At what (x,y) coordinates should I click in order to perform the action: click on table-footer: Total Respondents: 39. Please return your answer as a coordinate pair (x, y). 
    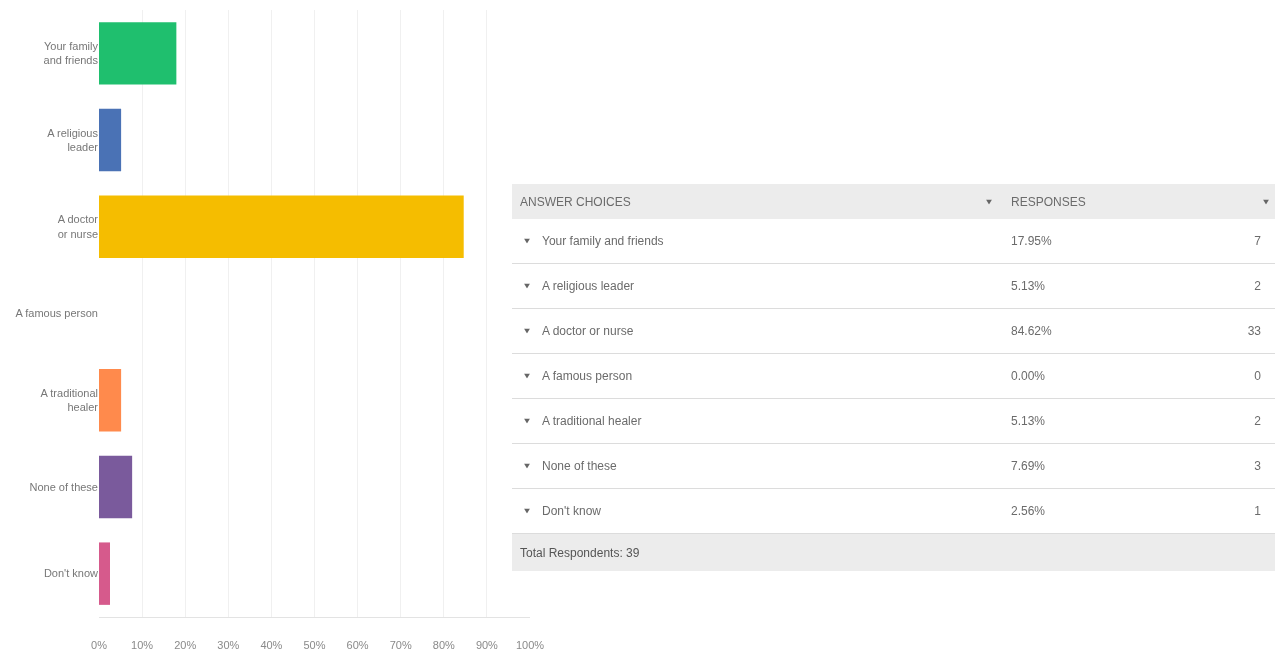
    Looking at the image, I should click on (893, 552).